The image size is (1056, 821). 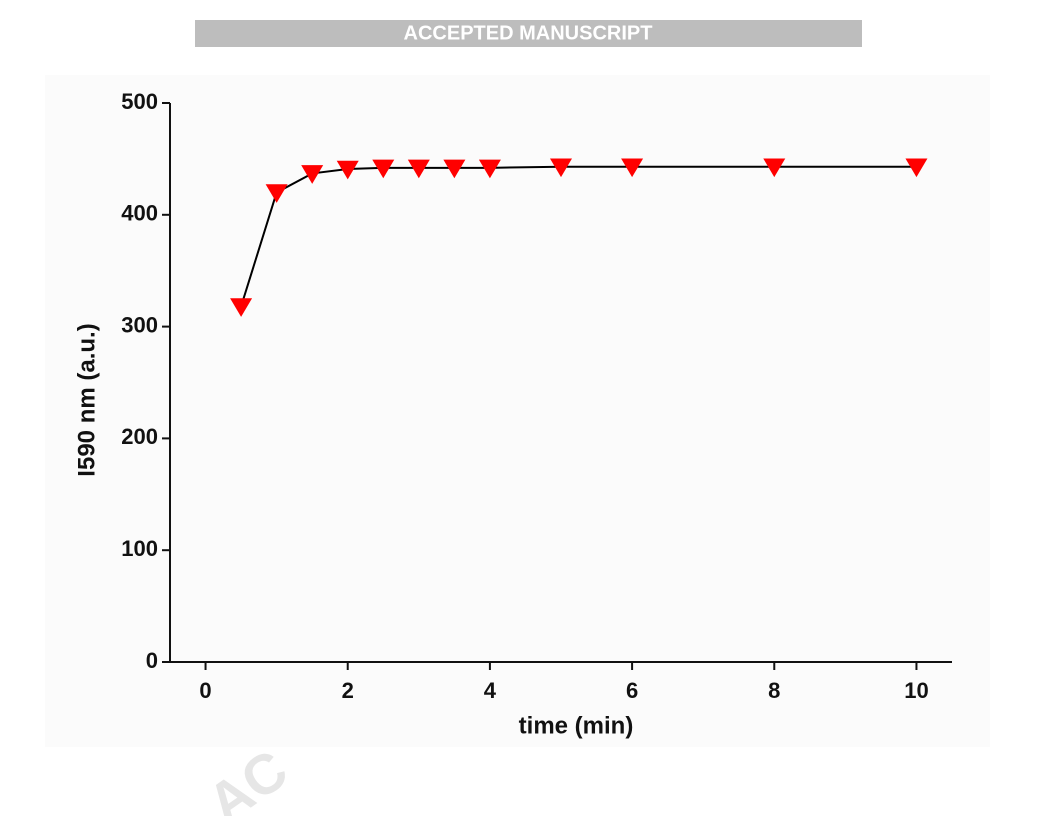 What do you see at coordinates (247, 776) in the screenshot?
I see `watermark: AC` at bounding box center [247, 776].